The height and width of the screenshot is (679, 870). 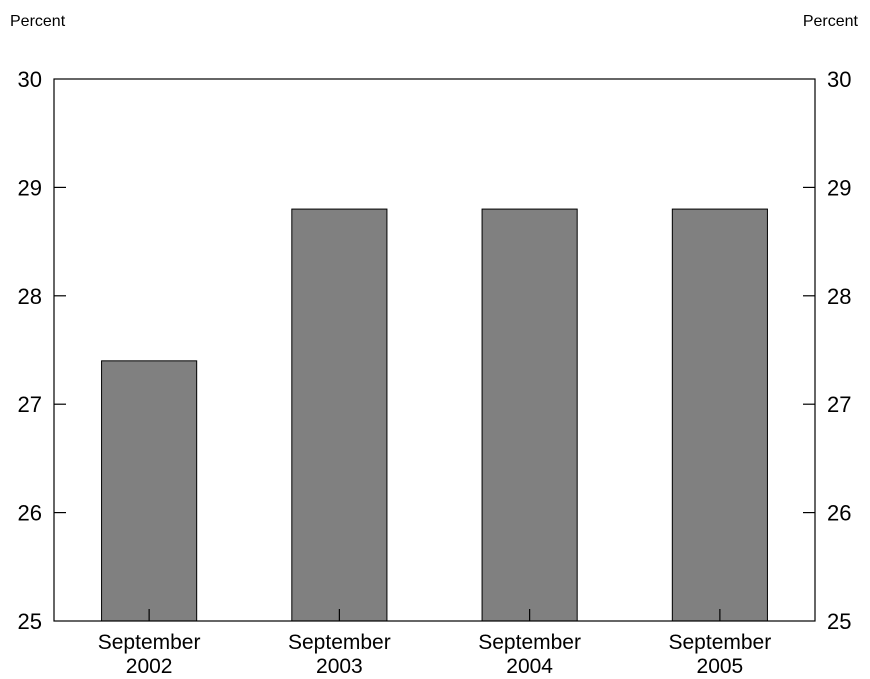 I want to click on y-tick-label-right: 29, so click(x=839, y=187).